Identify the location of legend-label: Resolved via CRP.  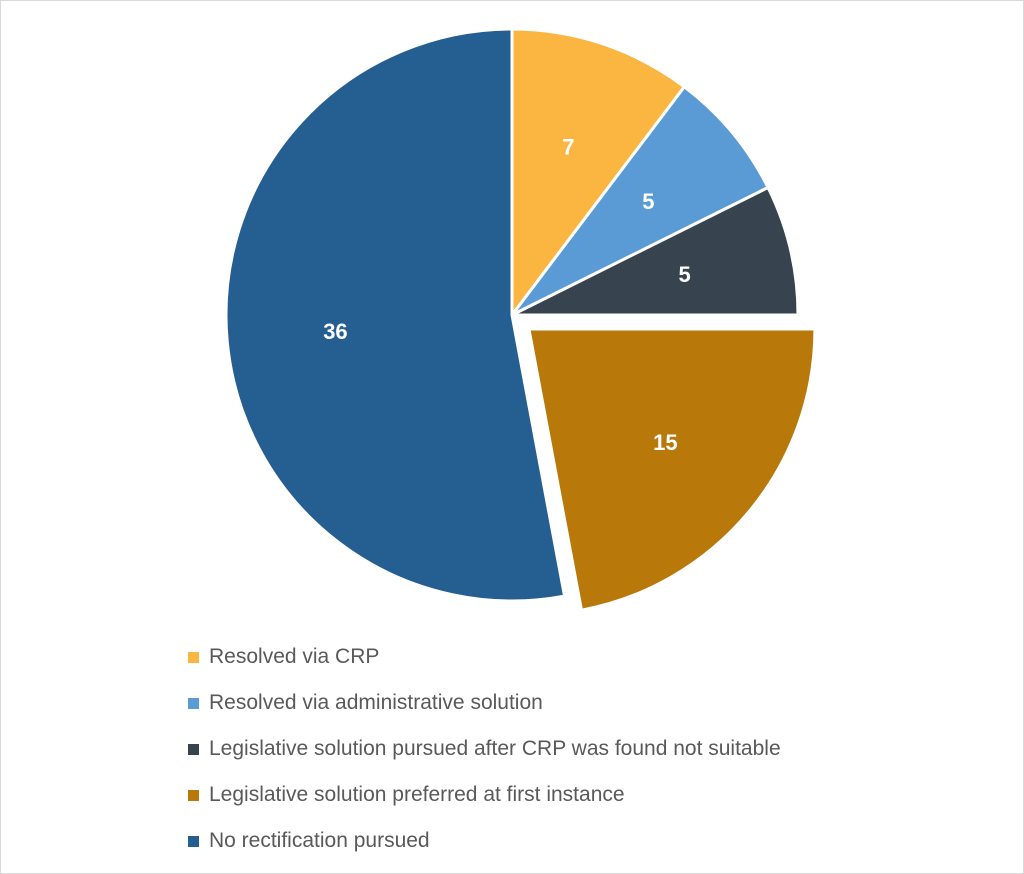
(294, 656).